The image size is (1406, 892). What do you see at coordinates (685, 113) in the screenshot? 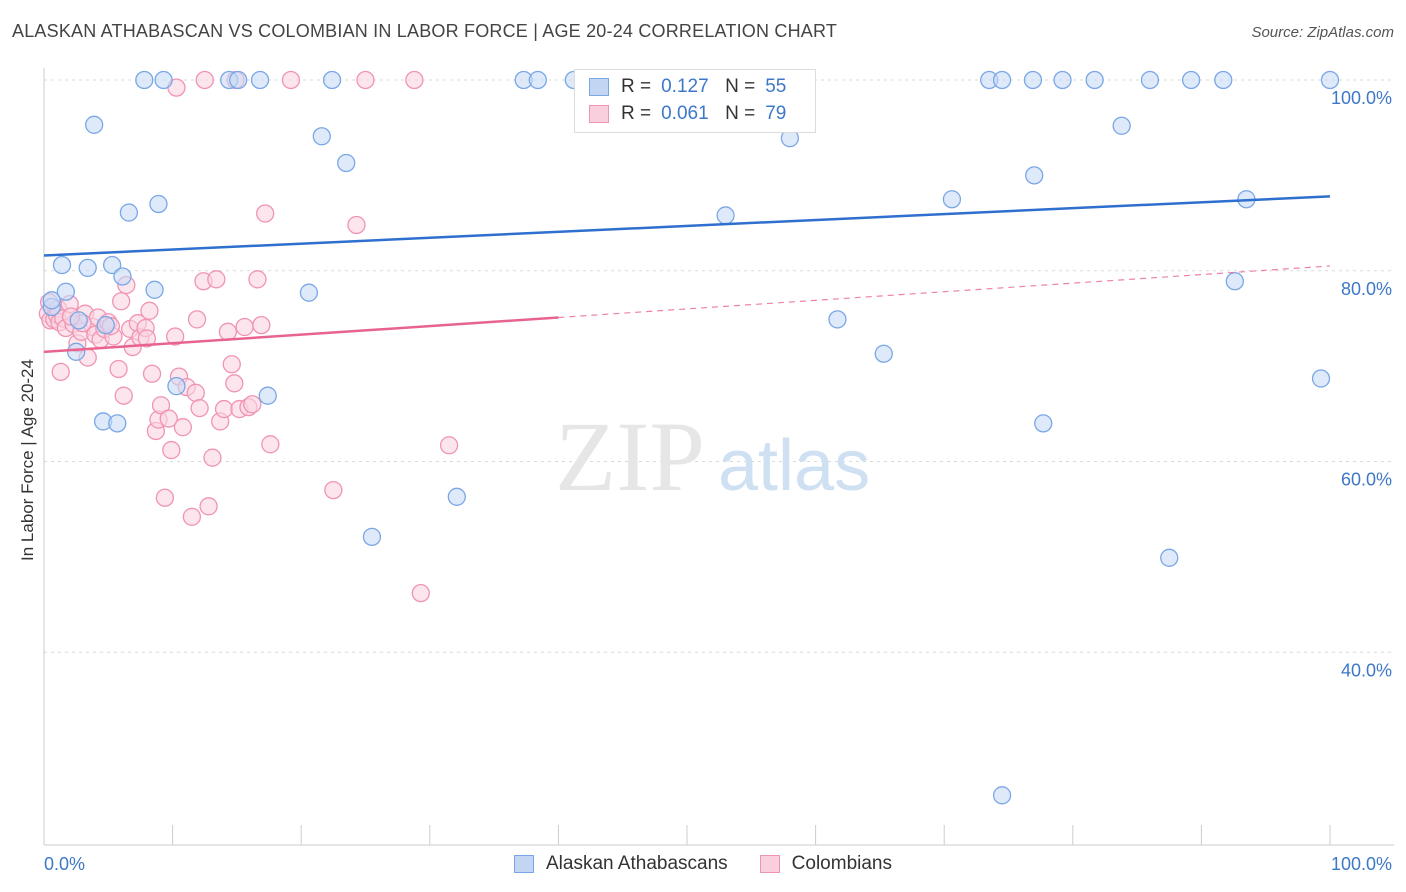
I see `r-value: 0.061` at bounding box center [685, 113].